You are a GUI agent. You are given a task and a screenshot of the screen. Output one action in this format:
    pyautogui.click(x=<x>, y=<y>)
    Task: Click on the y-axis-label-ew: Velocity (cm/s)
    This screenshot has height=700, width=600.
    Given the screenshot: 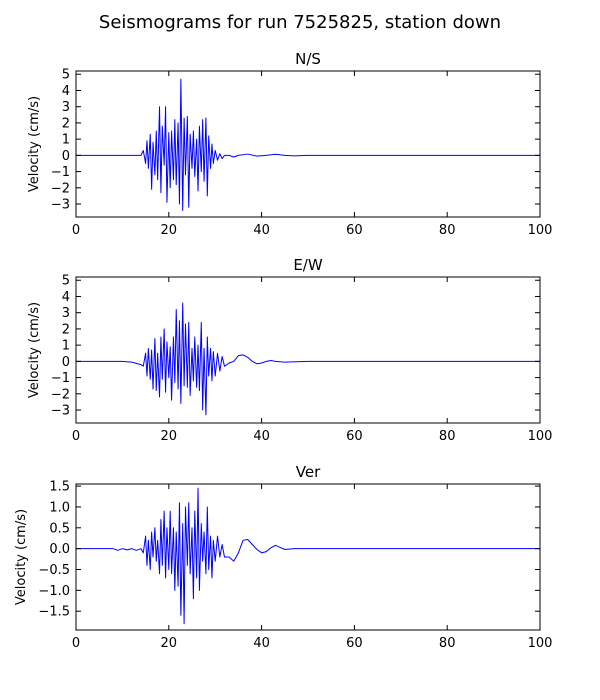 What is the action you would take?
    pyautogui.click(x=34, y=350)
    